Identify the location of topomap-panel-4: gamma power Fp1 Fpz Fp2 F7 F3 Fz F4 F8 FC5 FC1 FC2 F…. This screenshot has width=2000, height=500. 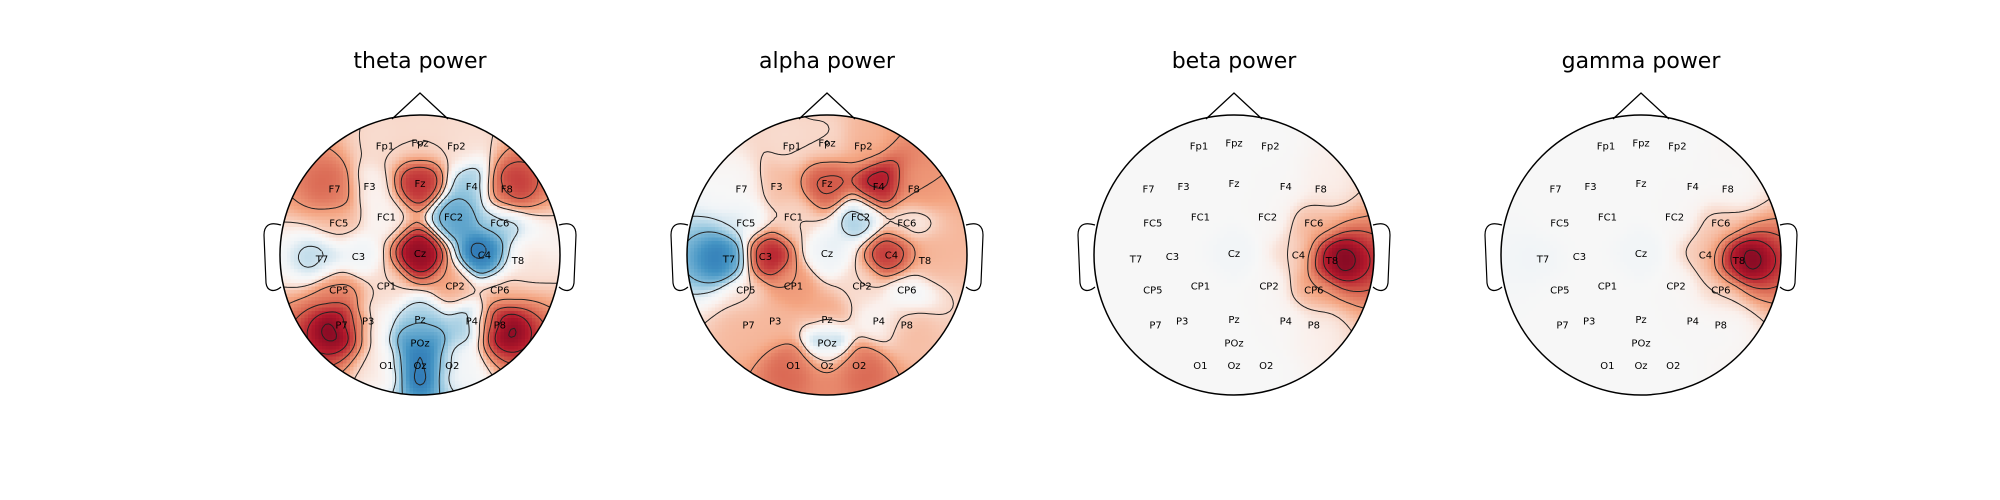
(1641, 222).